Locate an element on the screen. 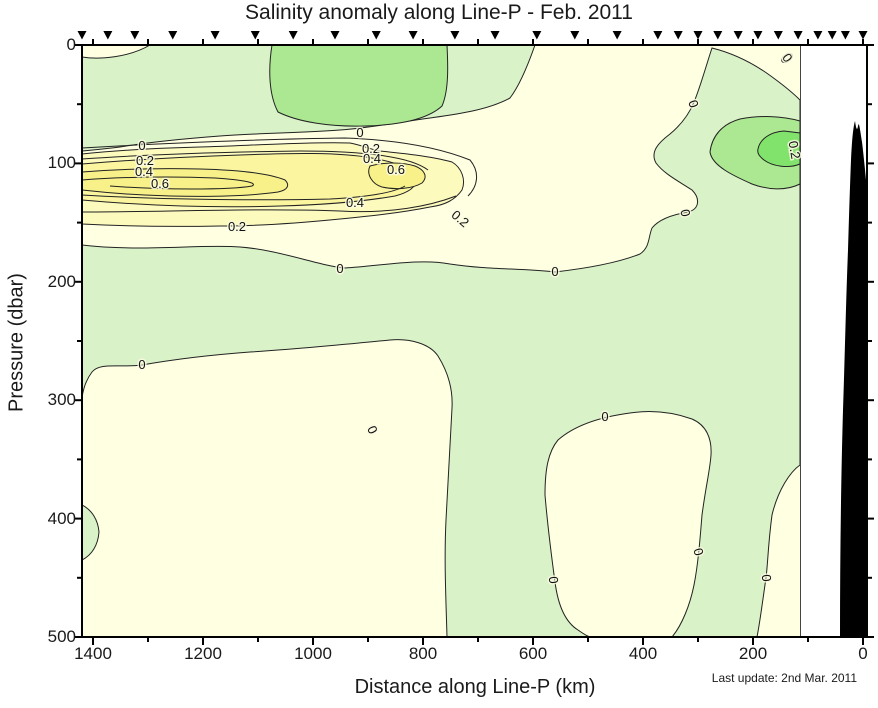 This screenshot has height=708, width=878. y-tick-label: 200 is located at coordinates (61, 281).